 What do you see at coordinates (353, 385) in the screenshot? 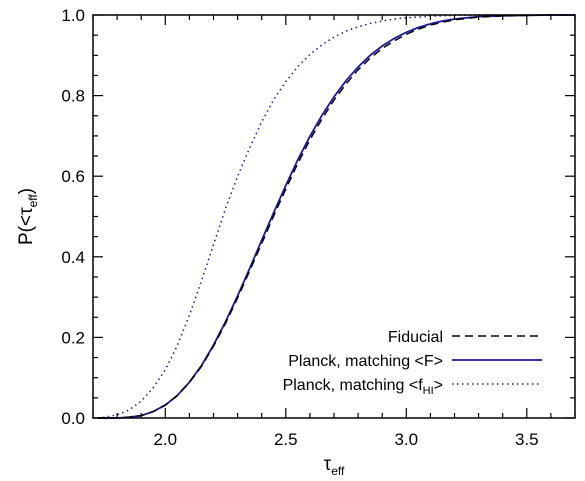
I see `legend-label-planck-fhi-pre: Planck, matching <f` at bounding box center [353, 385].